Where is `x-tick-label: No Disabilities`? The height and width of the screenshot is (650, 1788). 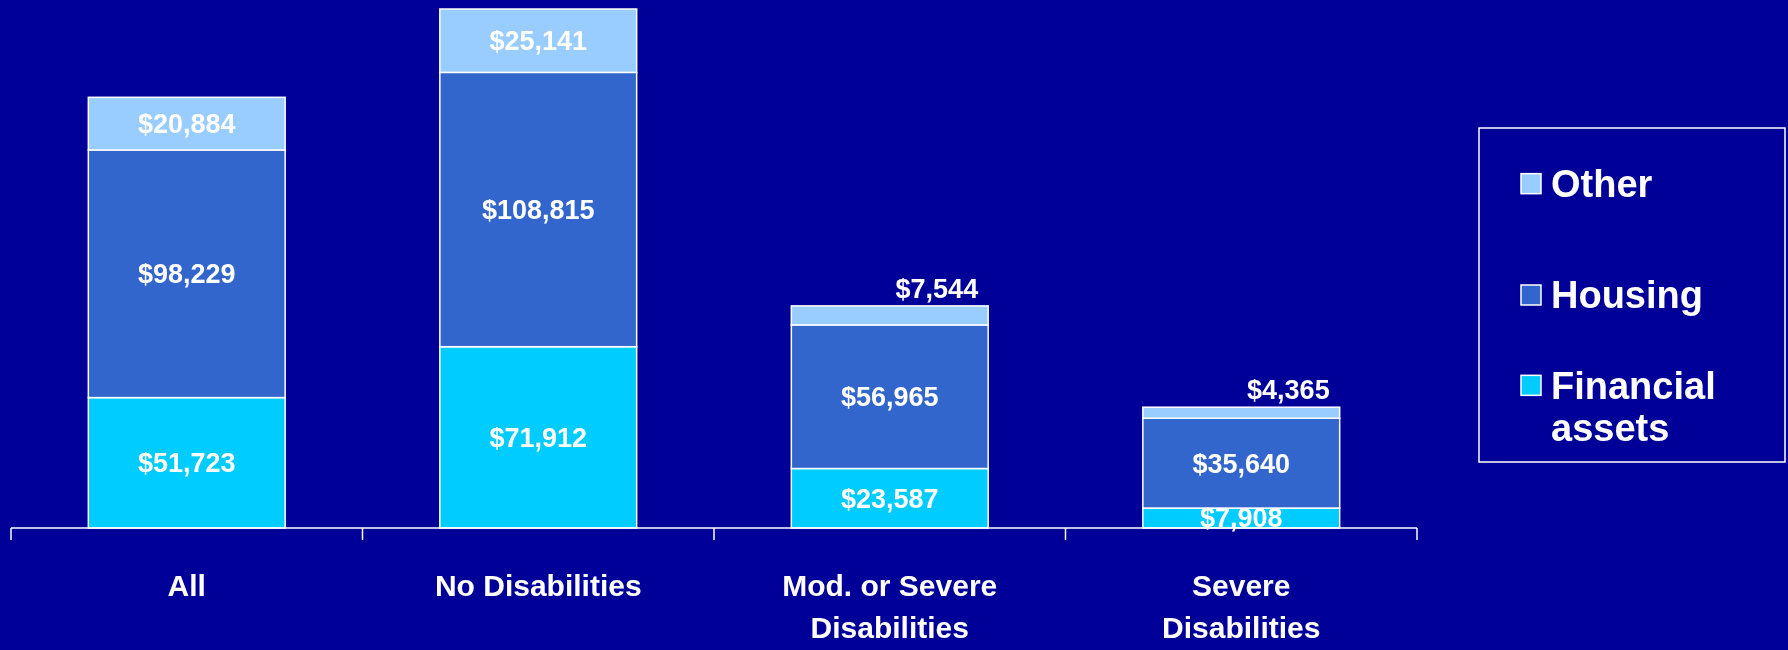
x-tick-label: No Disabilities is located at coordinates (538, 585).